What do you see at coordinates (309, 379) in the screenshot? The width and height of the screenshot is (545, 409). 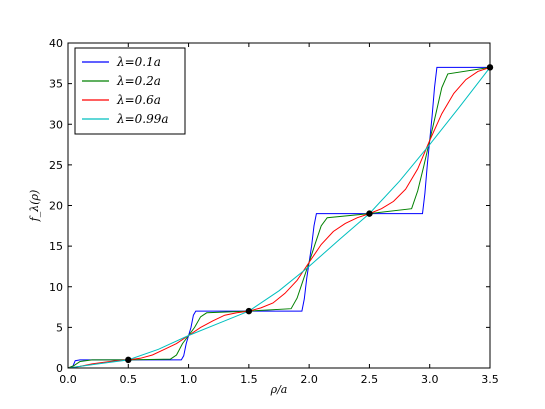 I see `x-tick-label-4: 2.0` at bounding box center [309, 379].